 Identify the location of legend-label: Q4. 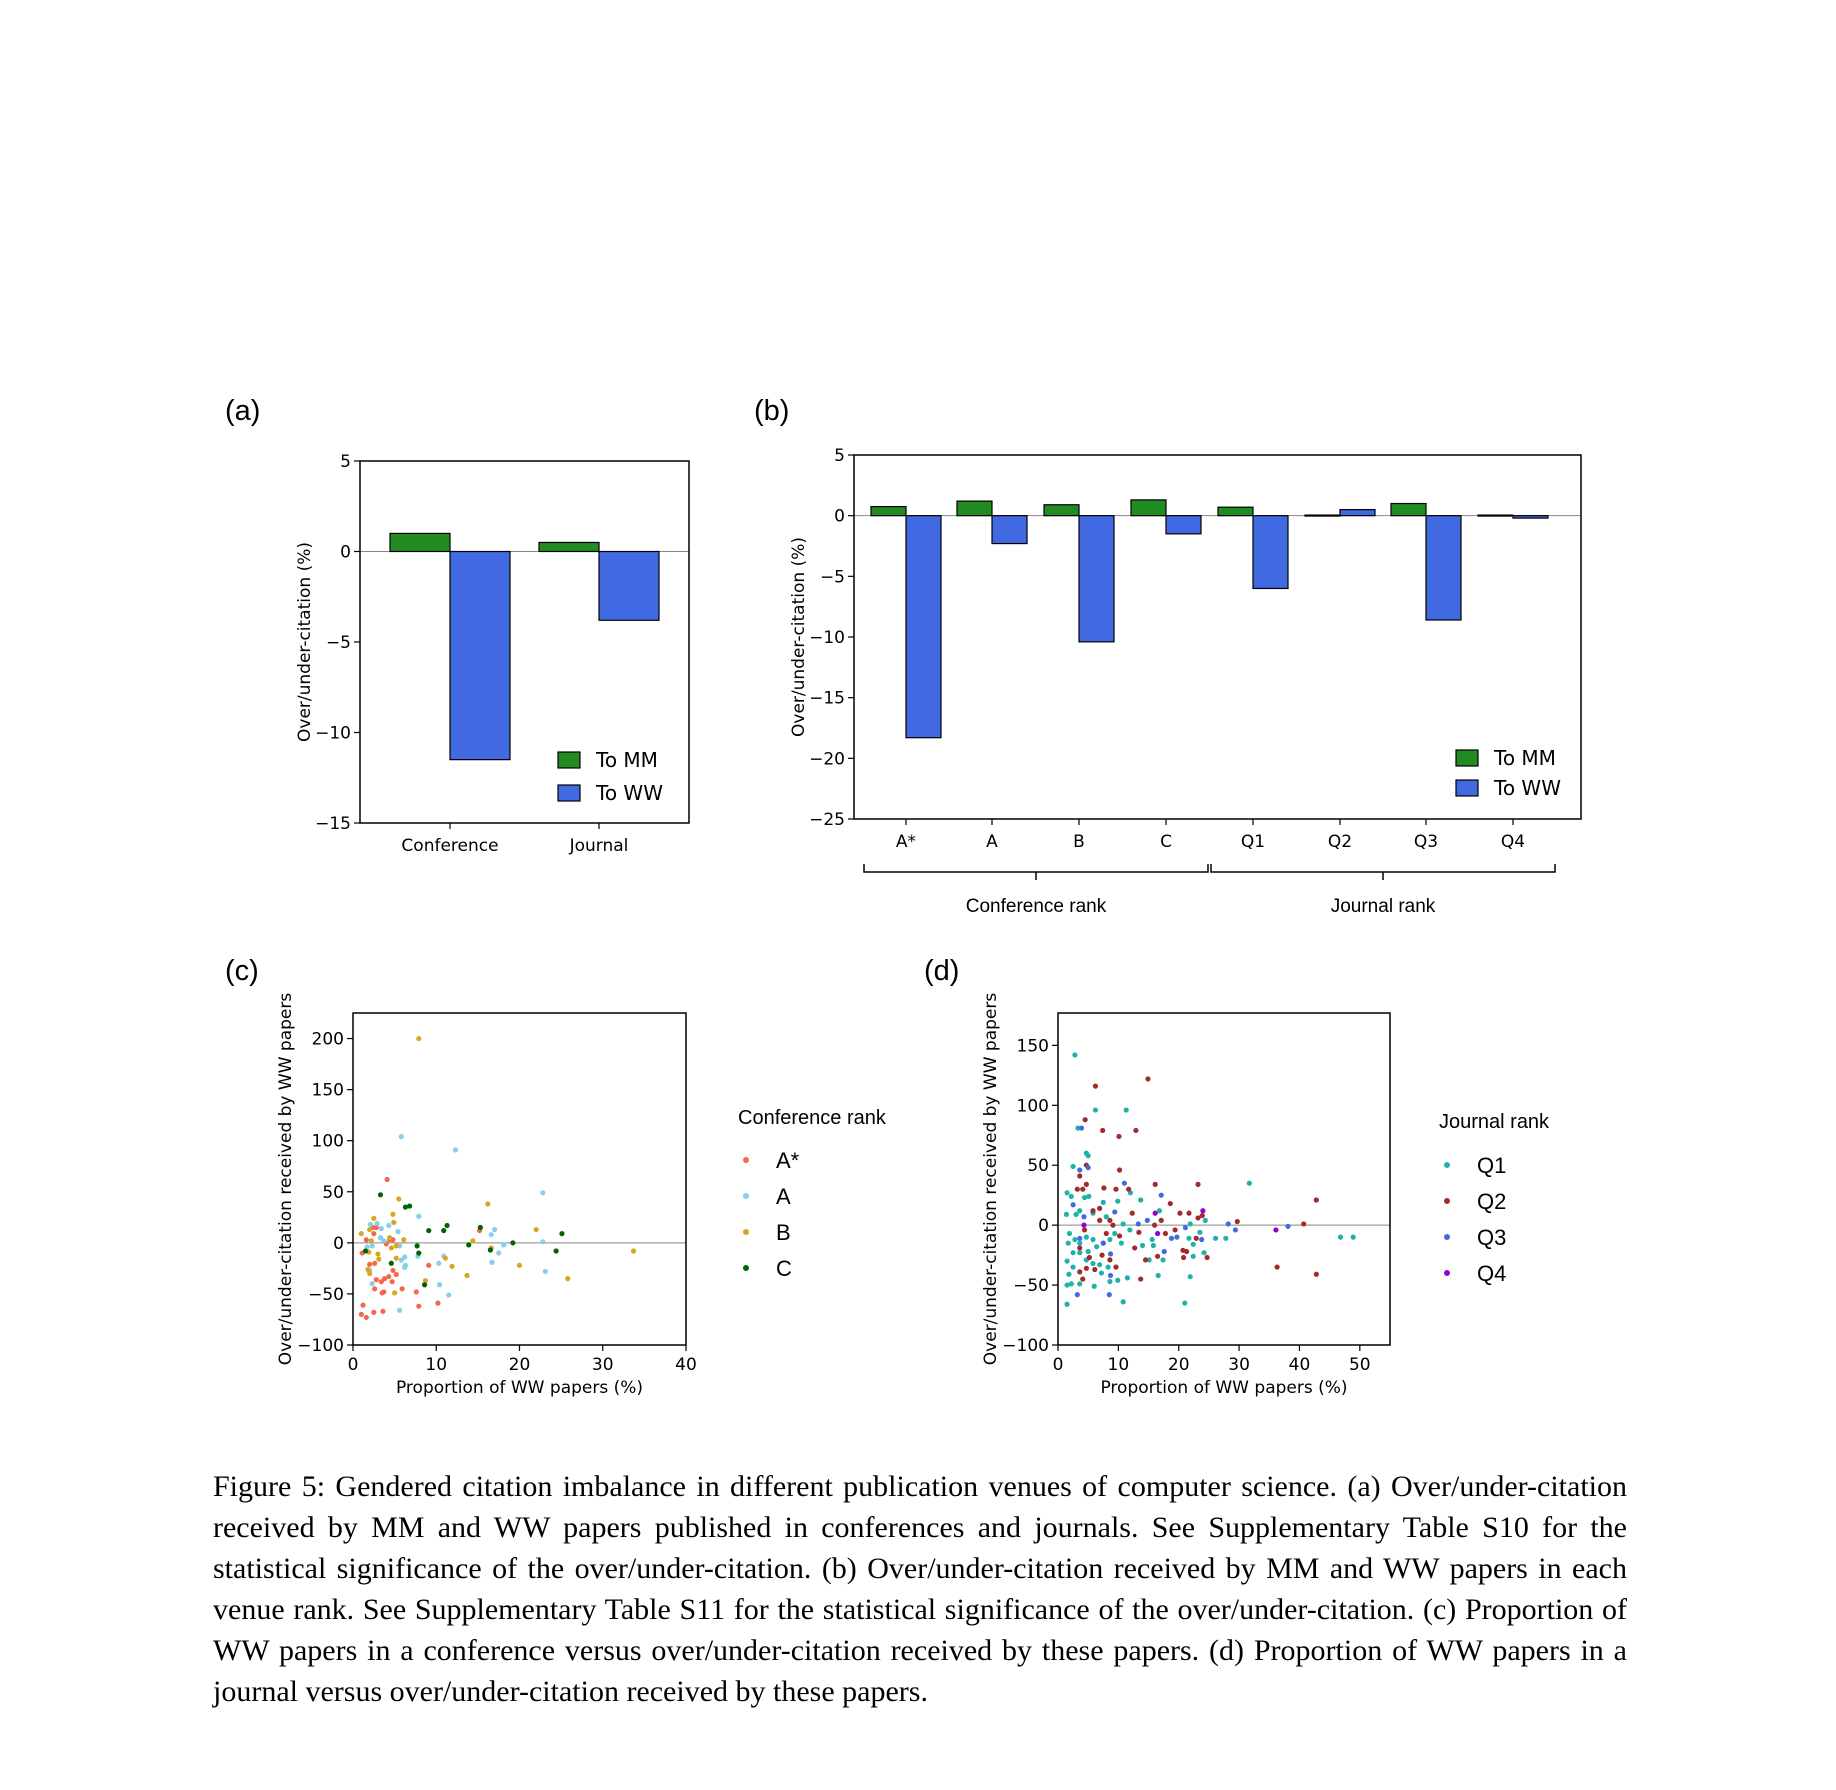
(1491, 1273).